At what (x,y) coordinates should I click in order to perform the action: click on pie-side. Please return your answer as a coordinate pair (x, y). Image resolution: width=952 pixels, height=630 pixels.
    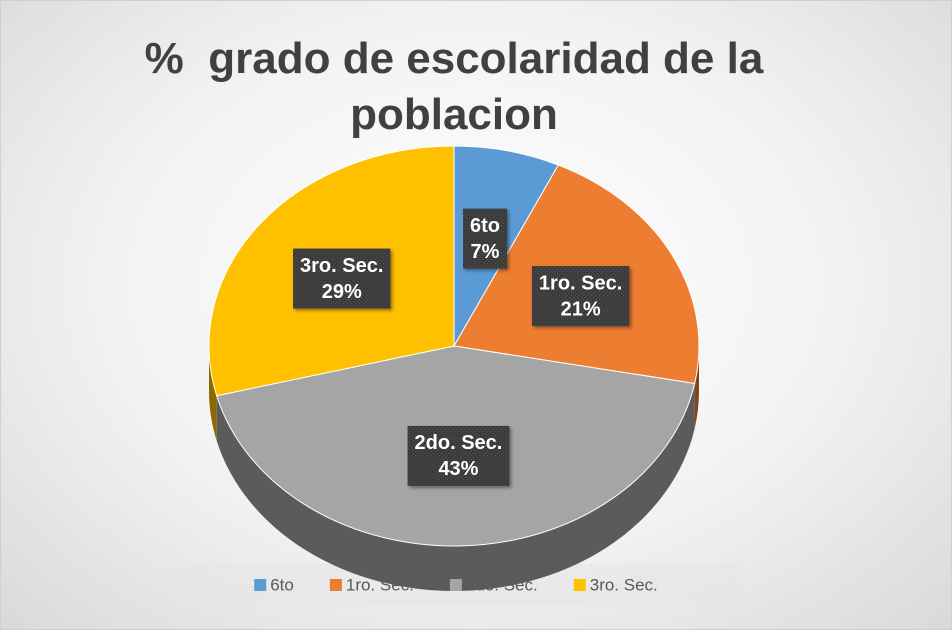
    Looking at the image, I should click on (213, 393).